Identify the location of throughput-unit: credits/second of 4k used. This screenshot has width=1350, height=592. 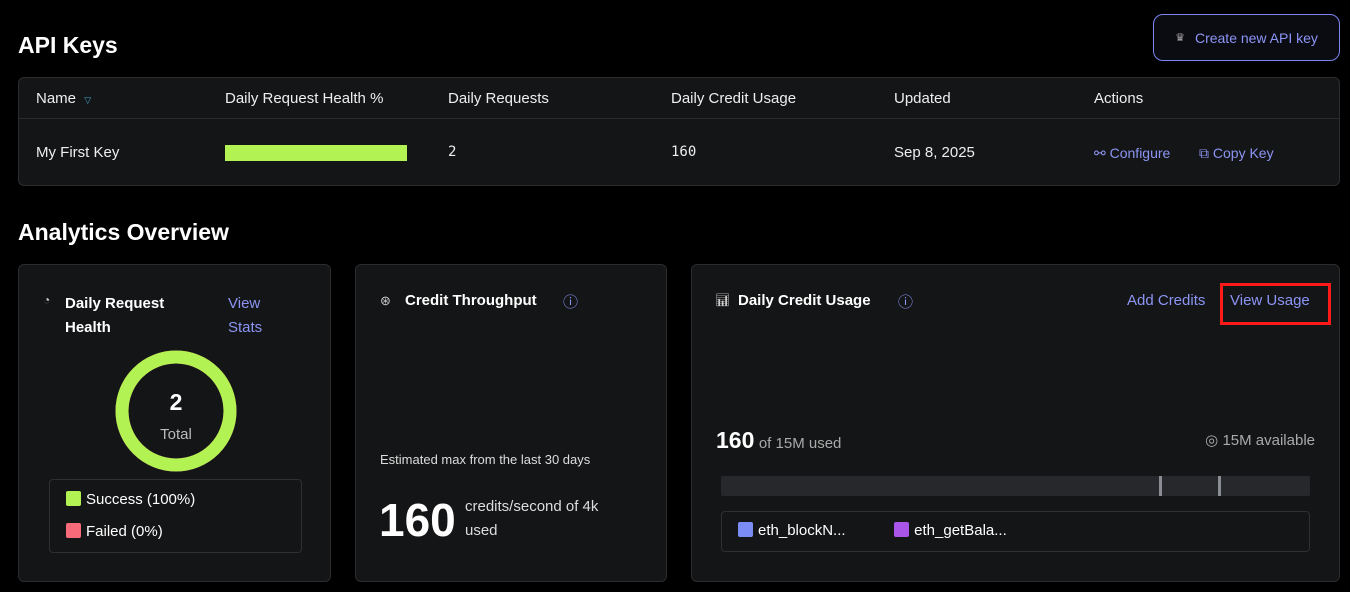
(532, 518).